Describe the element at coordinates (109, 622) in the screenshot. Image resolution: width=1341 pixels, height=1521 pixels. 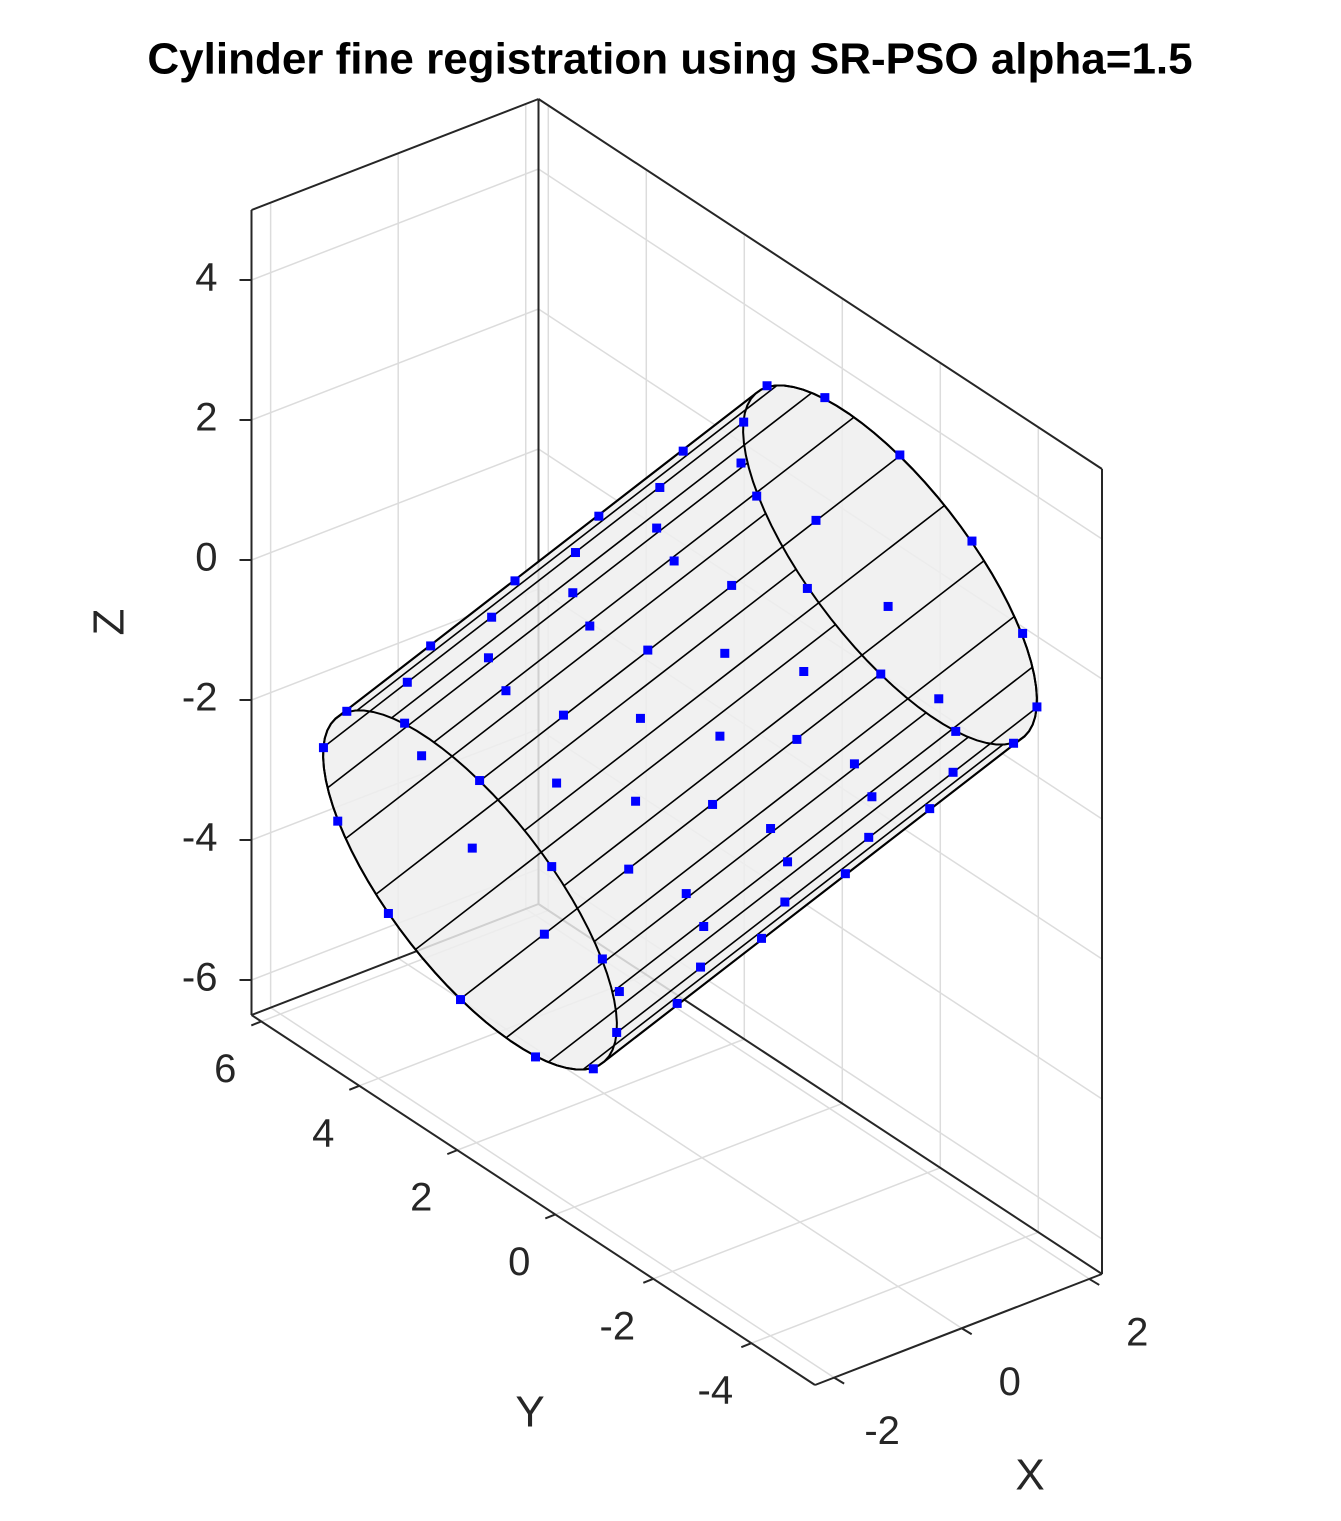
I see `z-axis-label: Z` at that location.